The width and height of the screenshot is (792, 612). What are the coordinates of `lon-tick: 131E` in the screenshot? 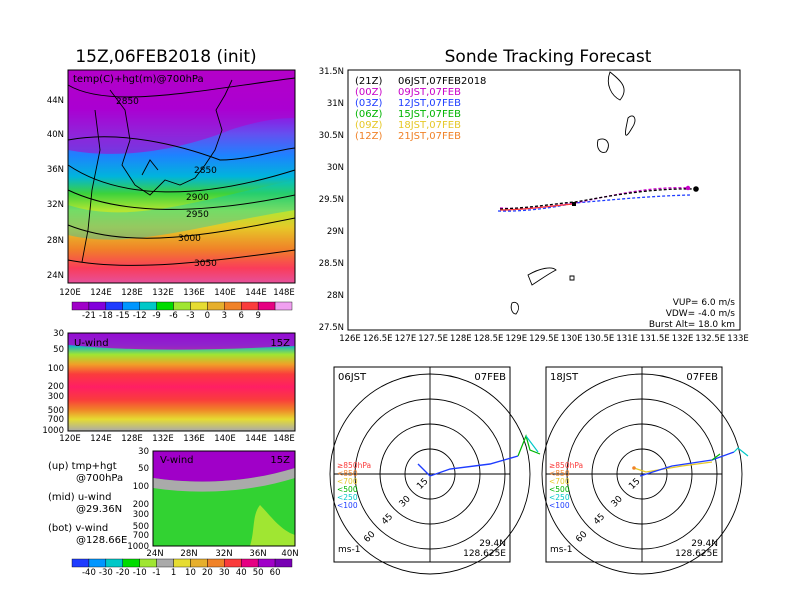 It's located at (627, 339).